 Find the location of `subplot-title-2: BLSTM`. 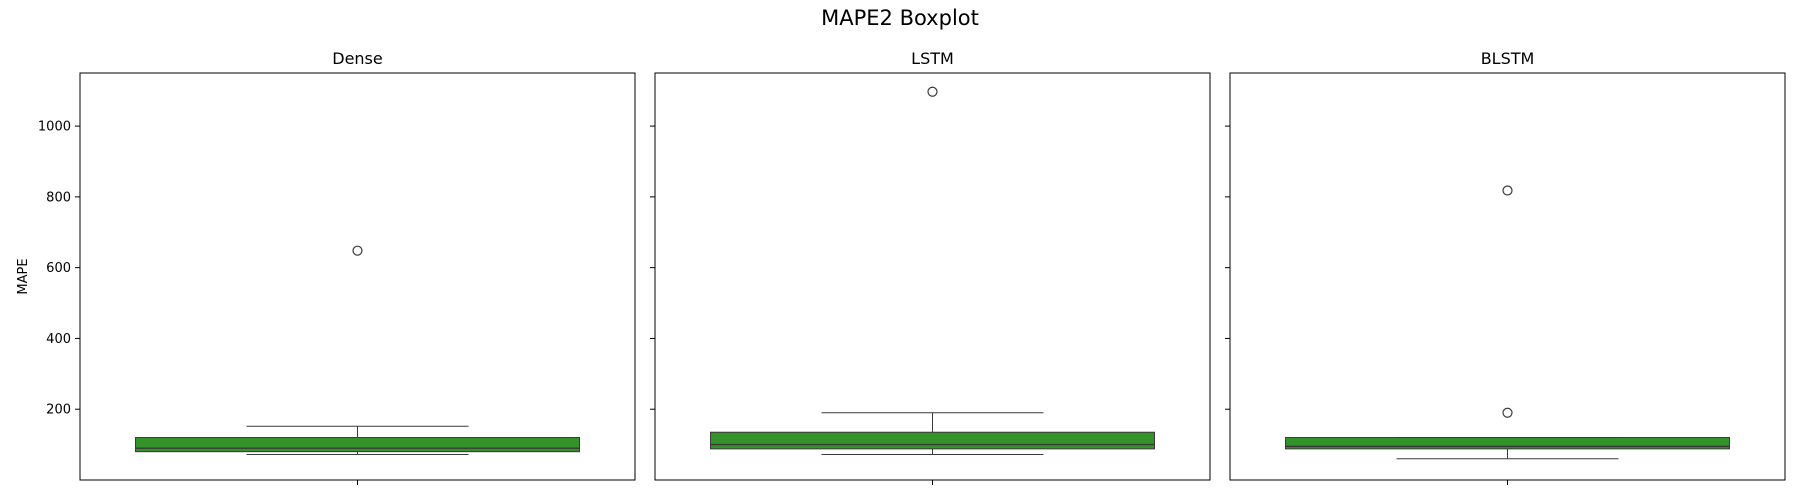

subplot-title-2: BLSTM is located at coordinates (1508, 58).